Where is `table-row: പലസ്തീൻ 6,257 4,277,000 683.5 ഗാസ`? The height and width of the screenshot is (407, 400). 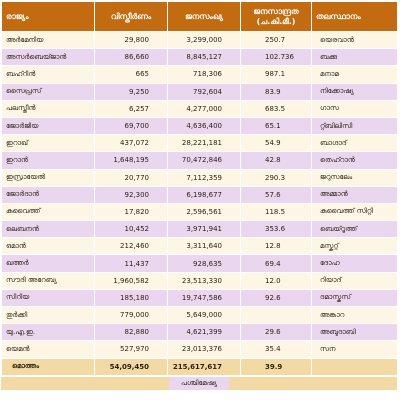 table-row: പലസ്തീൻ 6,257 4,277,000 683.5 ഗാസ is located at coordinates (199, 108).